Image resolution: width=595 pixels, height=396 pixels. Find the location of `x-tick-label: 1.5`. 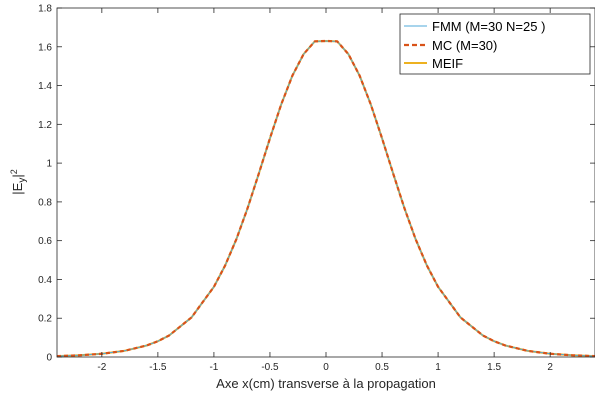

x-tick-label: 1.5 is located at coordinates (494, 367).